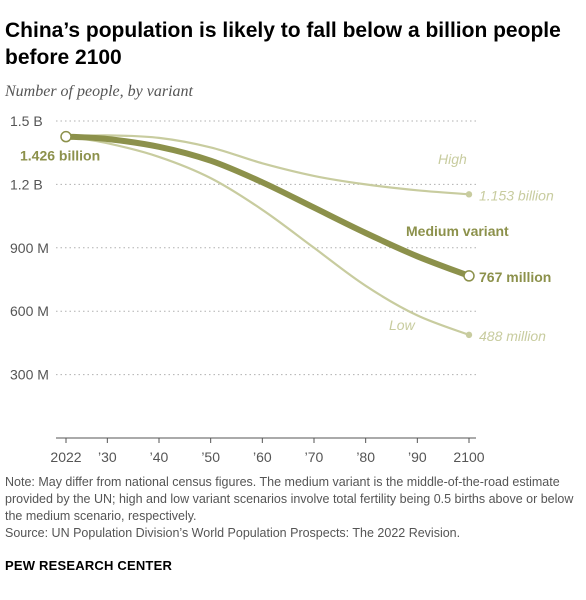 The image size is (586, 600). I want to click on end-marker-high, so click(469, 194).